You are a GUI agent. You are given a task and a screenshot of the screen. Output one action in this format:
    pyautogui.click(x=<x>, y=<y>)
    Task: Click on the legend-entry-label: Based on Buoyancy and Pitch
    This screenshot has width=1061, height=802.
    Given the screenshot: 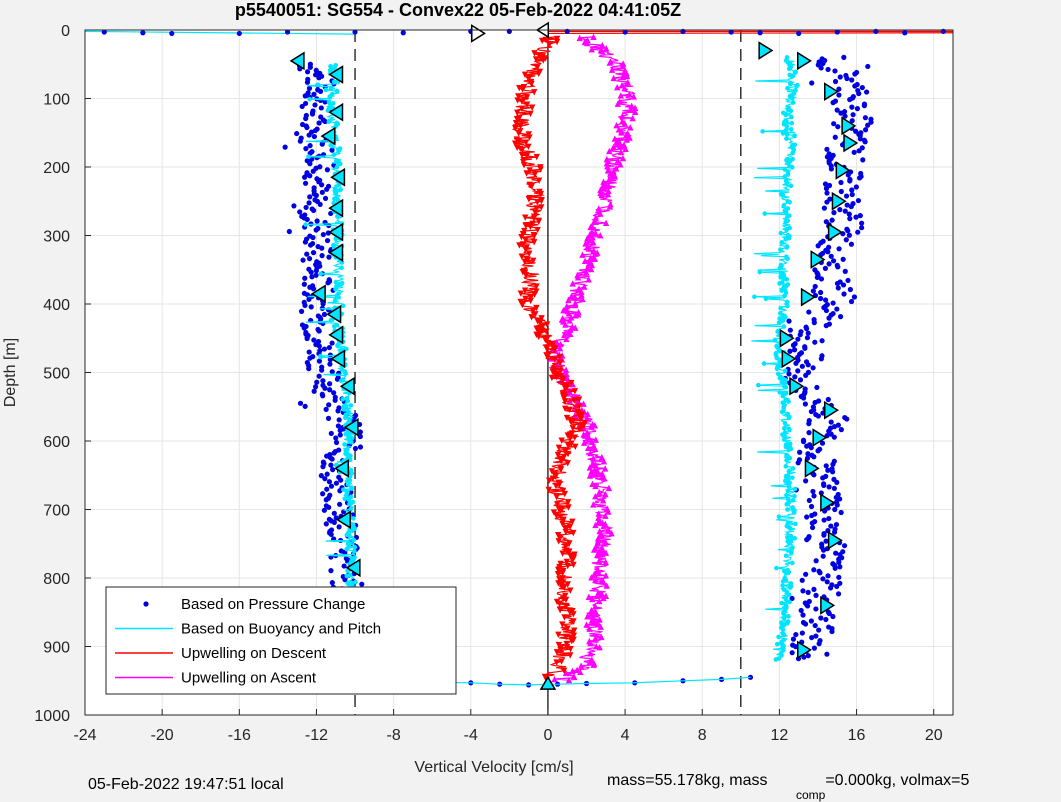 What is the action you would take?
    pyautogui.click(x=281, y=629)
    